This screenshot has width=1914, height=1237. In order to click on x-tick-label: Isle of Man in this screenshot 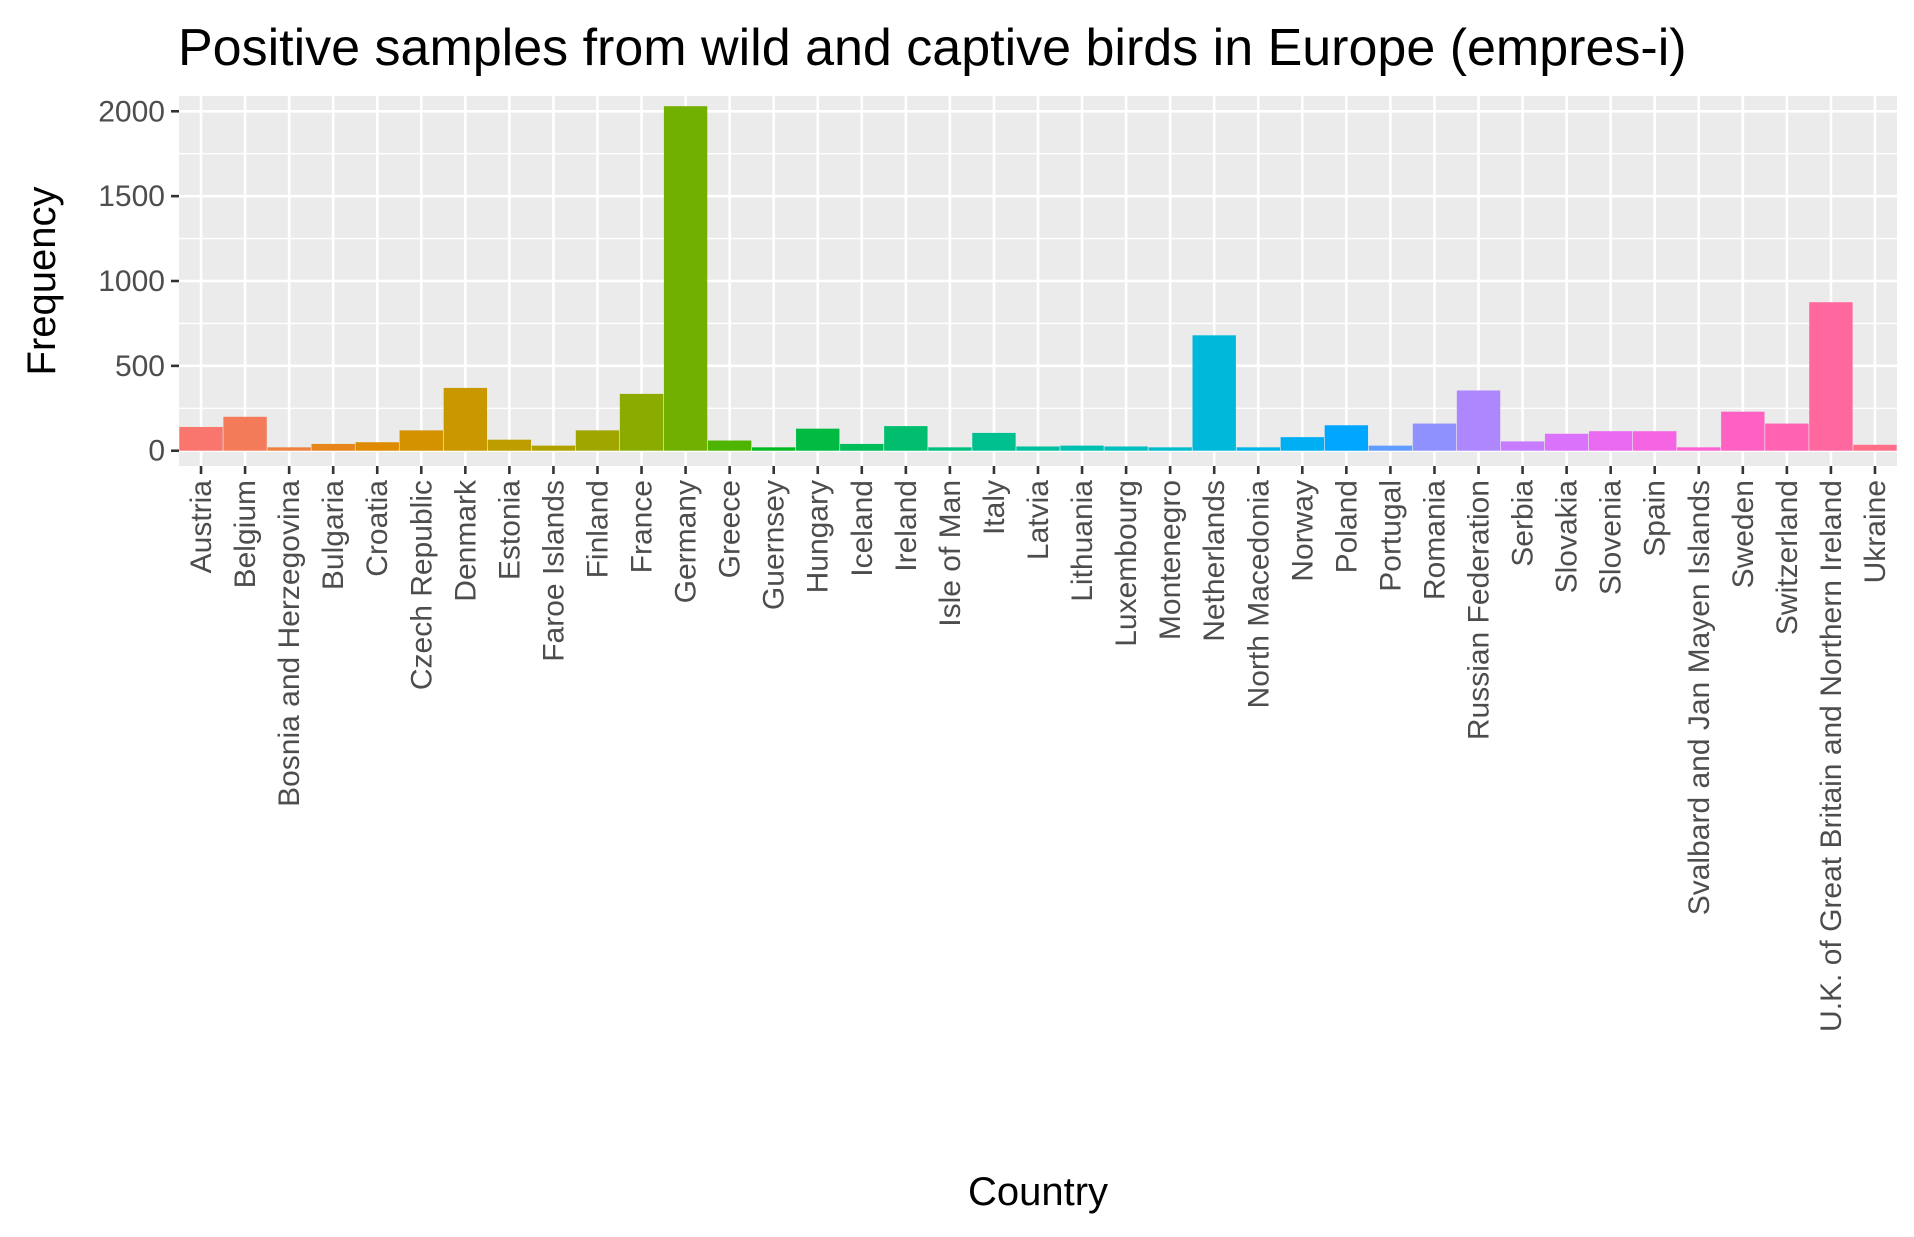, I will do `click(950, 553)`.